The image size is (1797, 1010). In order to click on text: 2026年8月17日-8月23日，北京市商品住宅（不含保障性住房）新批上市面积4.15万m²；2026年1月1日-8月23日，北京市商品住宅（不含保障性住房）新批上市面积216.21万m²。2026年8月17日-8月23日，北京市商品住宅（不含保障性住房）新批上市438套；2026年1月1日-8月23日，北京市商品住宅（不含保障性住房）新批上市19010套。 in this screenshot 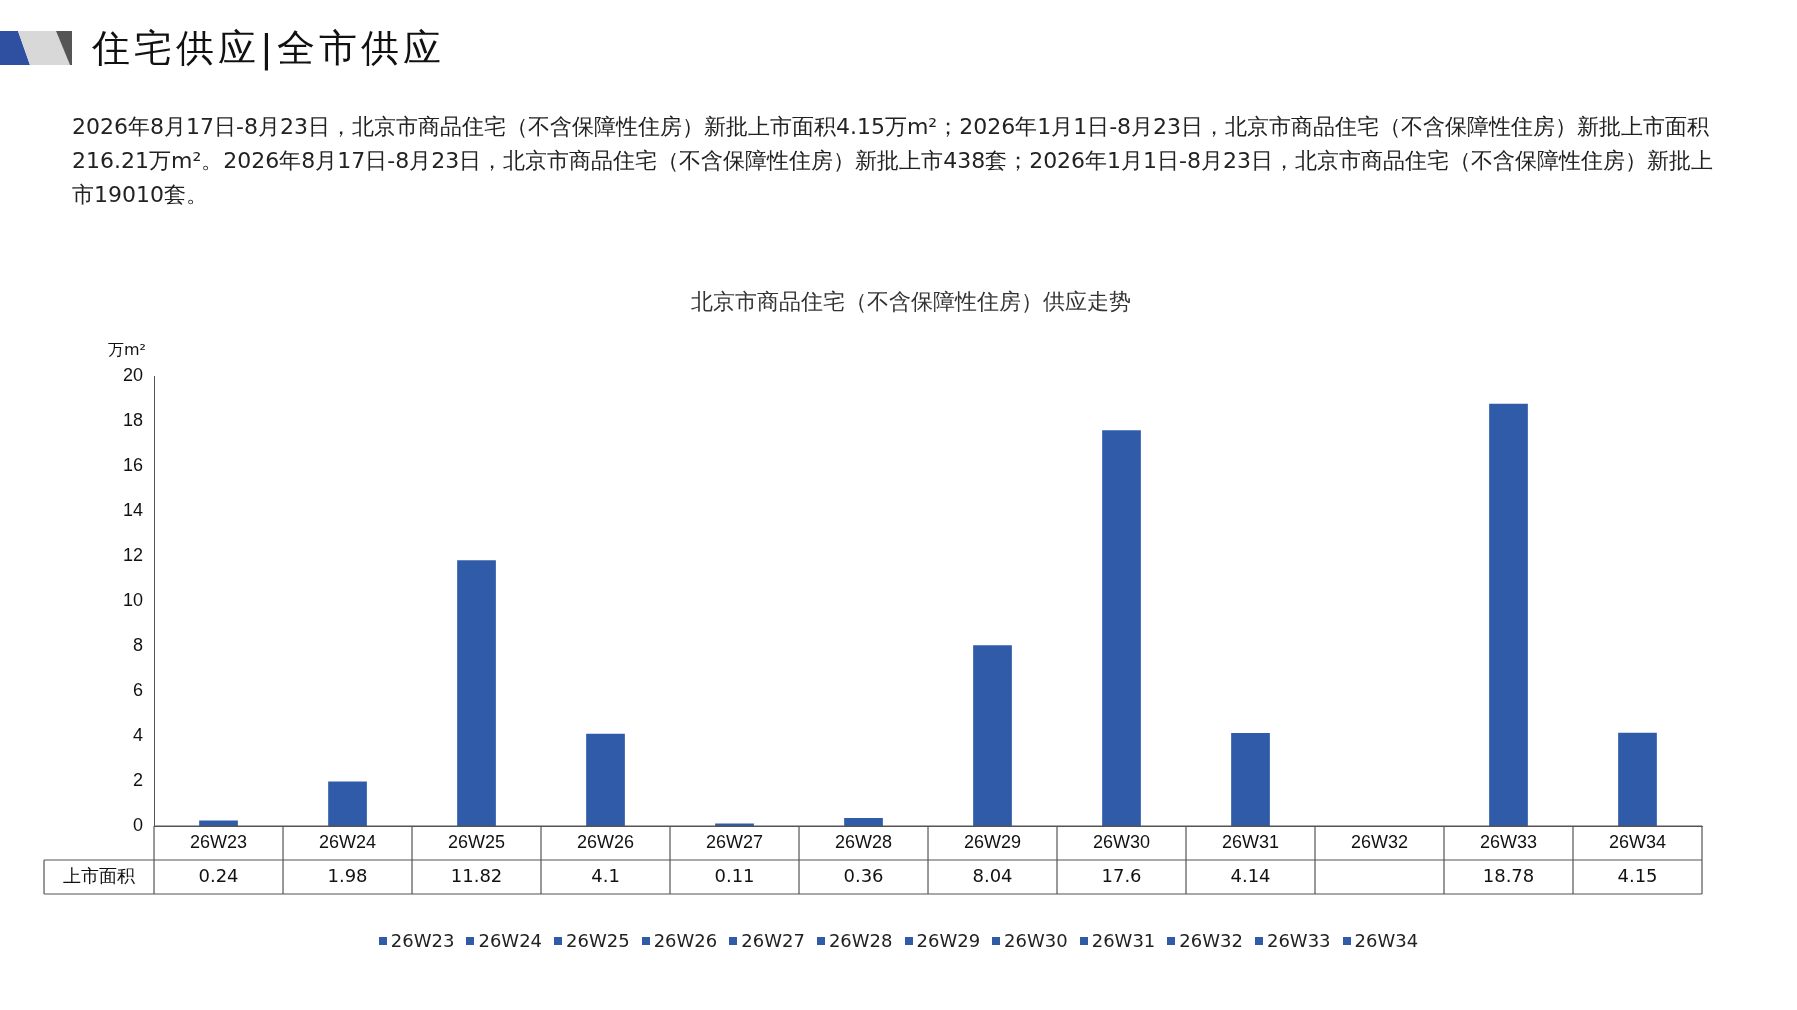, I will do `click(893, 161)`.